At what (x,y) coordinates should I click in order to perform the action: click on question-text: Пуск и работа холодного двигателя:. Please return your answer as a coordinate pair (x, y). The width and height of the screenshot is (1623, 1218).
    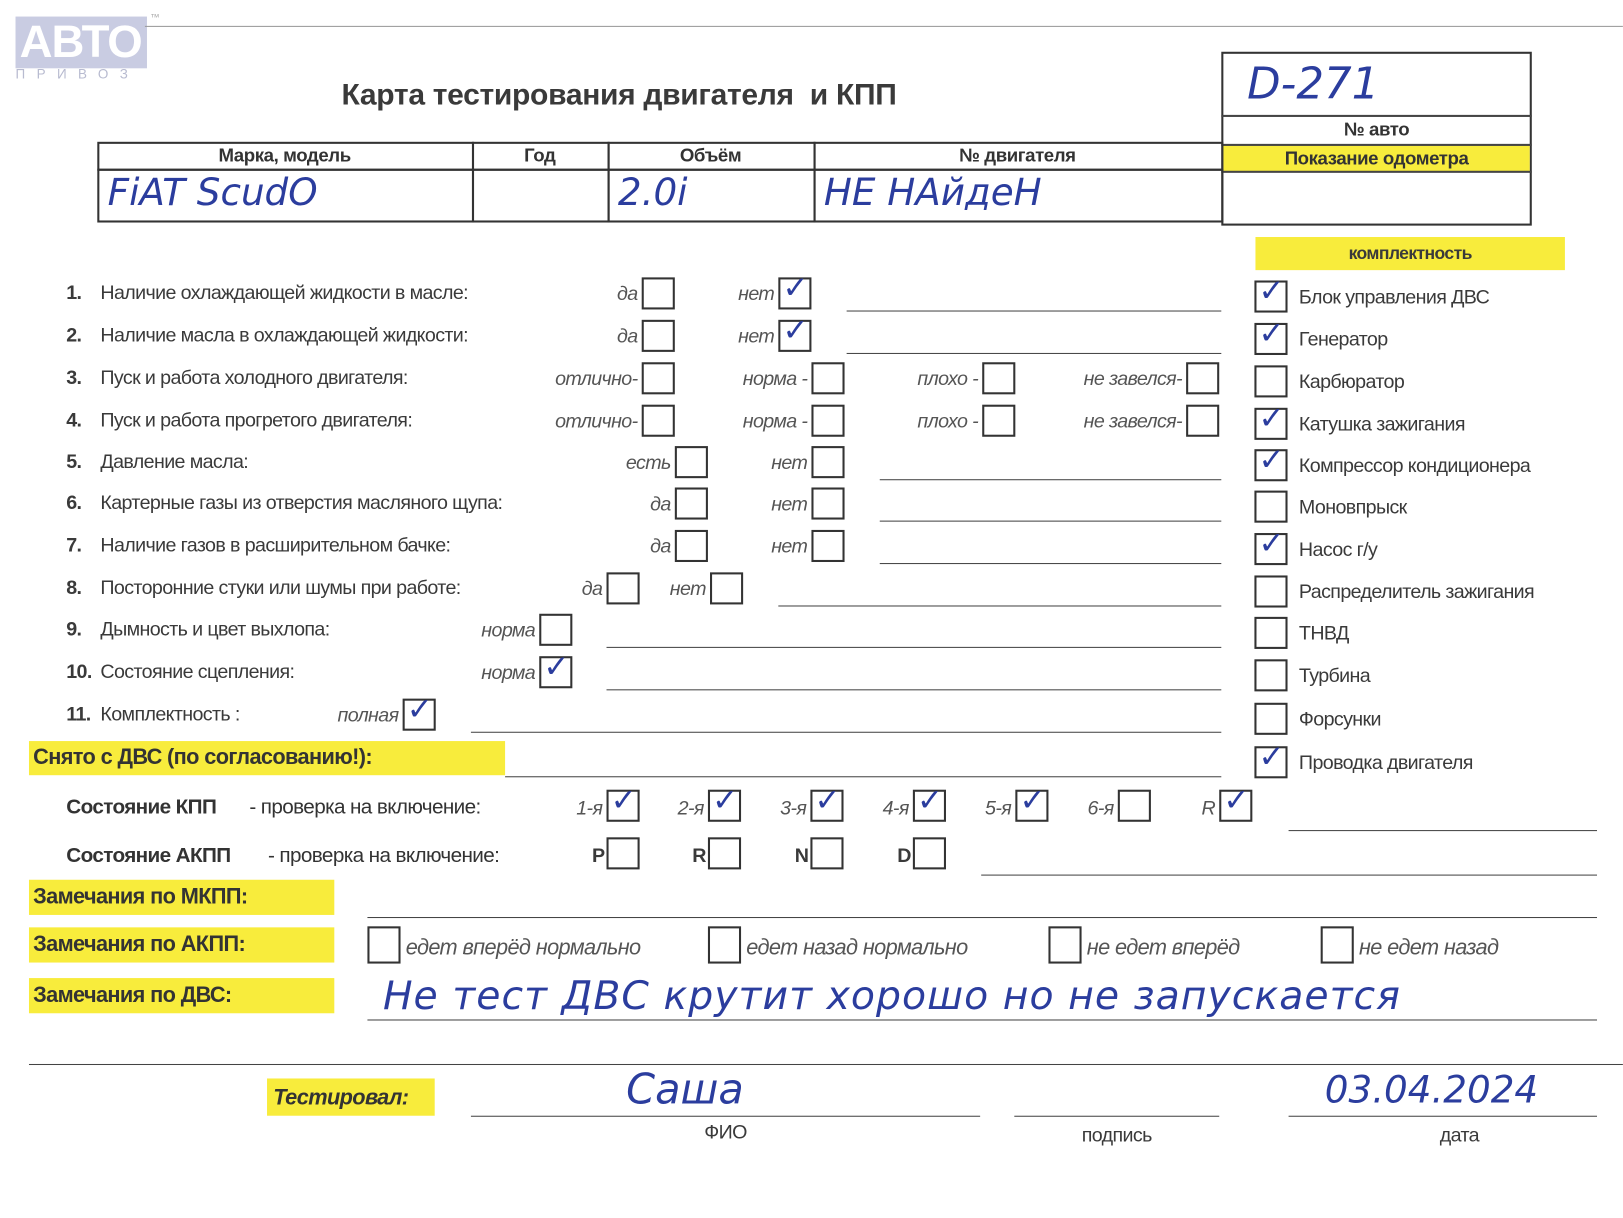
    Looking at the image, I should click on (254, 378).